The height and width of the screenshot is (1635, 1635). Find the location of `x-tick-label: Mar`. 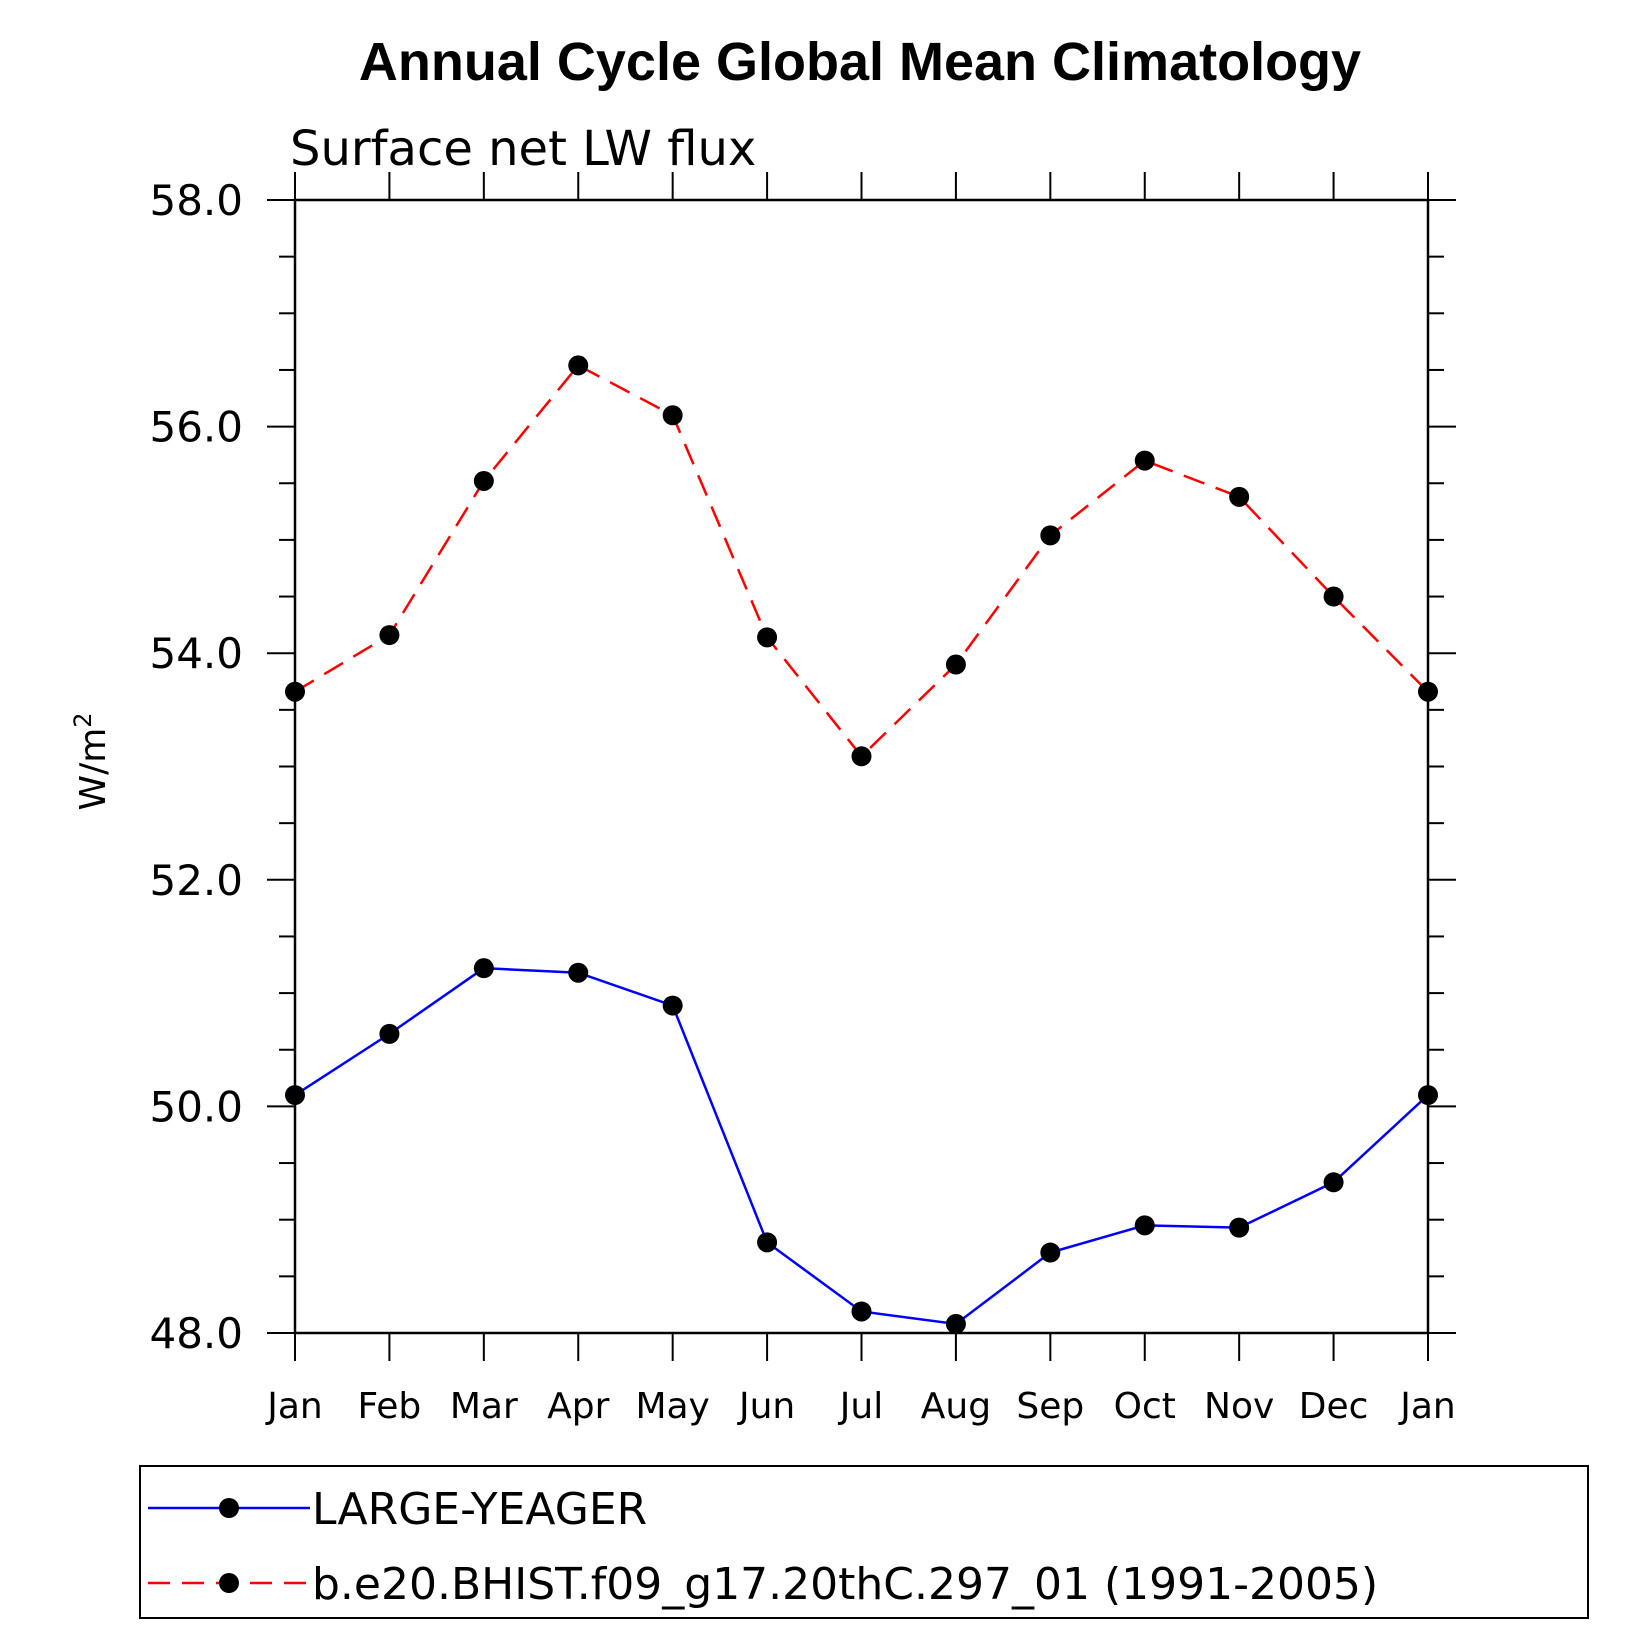

x-tick-label: Mar is located at coordinates (484, 1406).